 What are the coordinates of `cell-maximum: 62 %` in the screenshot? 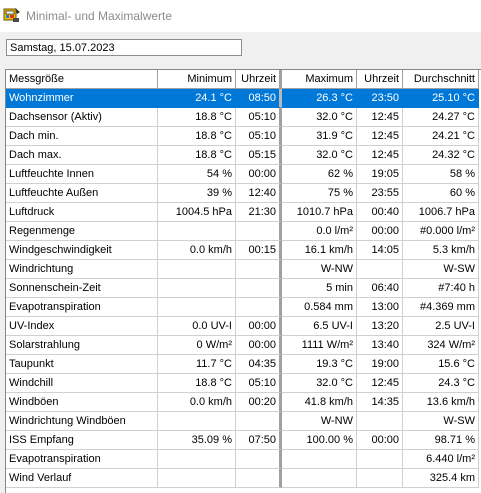 It's located at (319, 174).